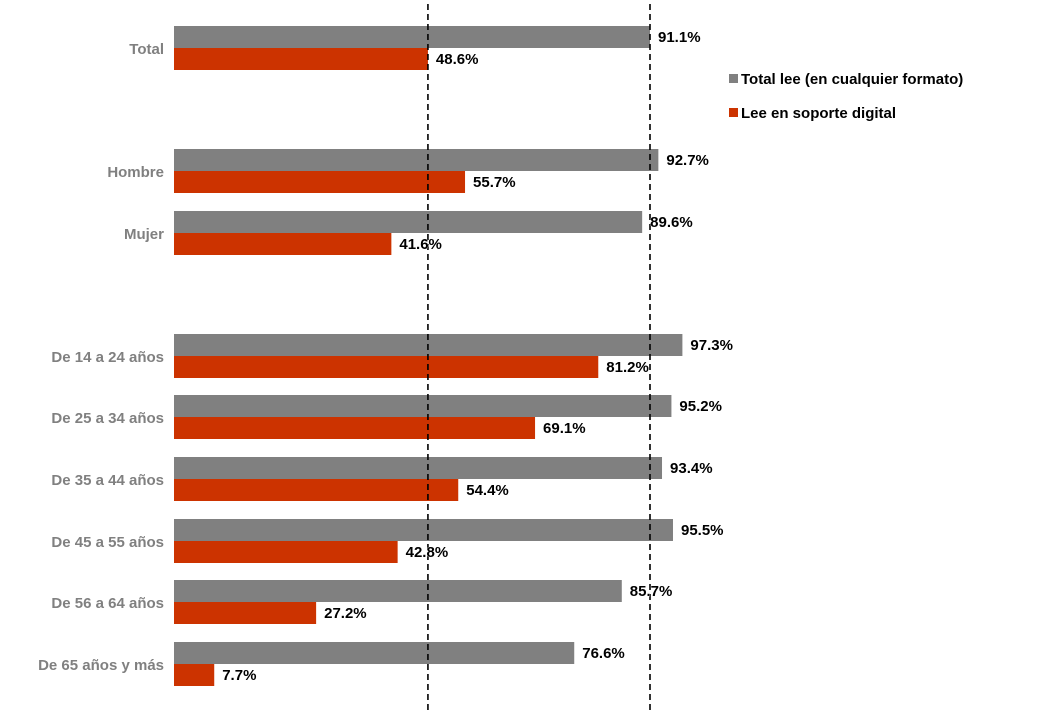 The height and width of the screenshot is (713, 1041). What do you see at coordinates (700, 406) in the screenshot?
I see `data-label-total-cat-4: 95.2%` at bounding box center [700, 406].